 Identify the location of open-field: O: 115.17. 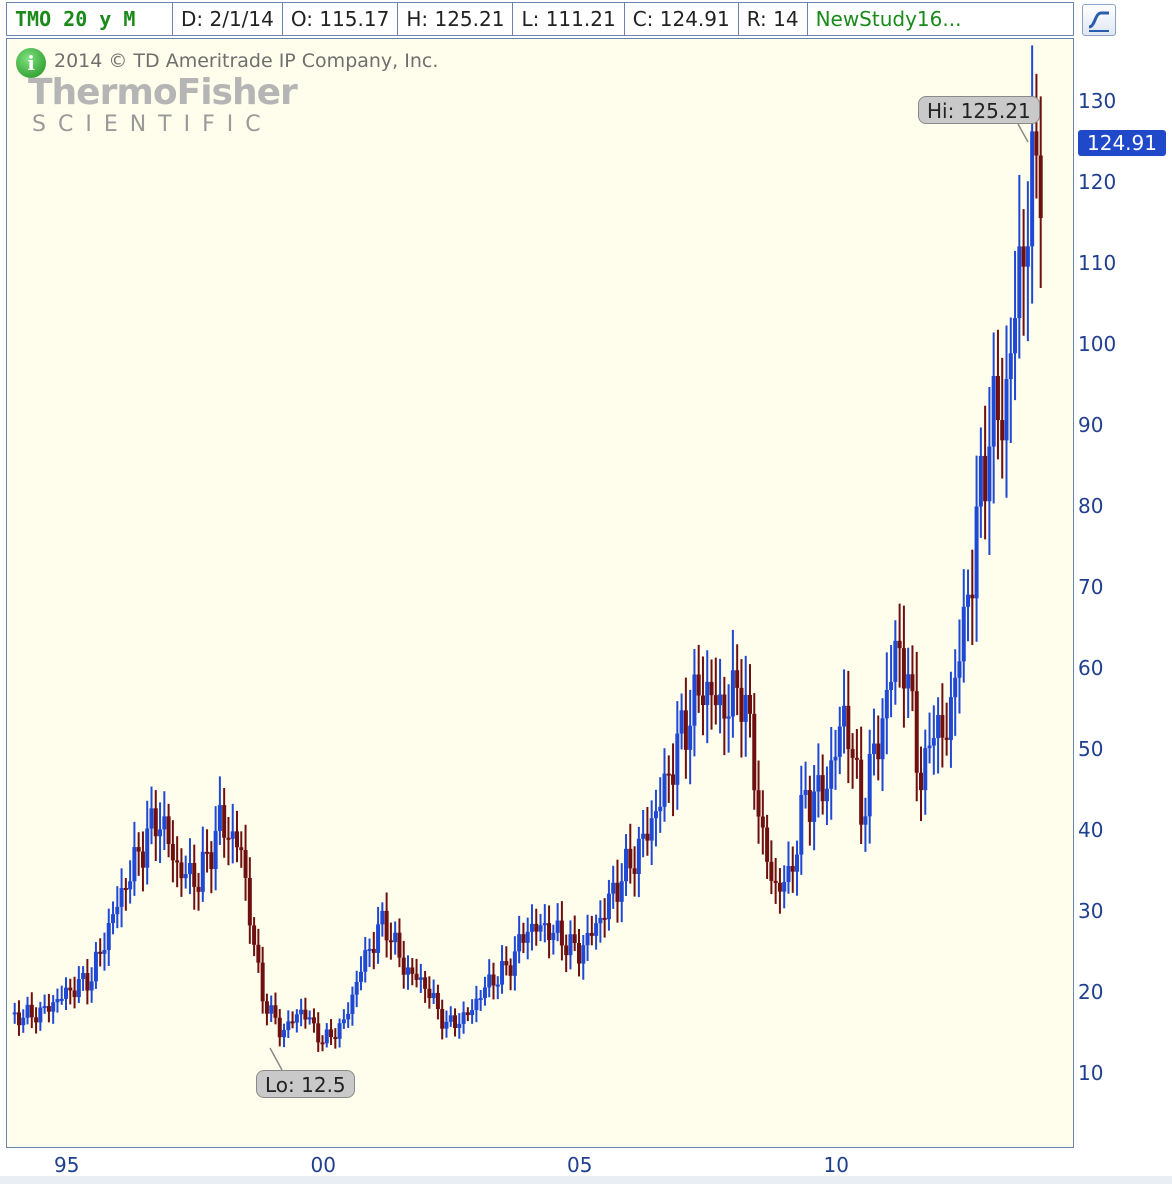
(341, 19).